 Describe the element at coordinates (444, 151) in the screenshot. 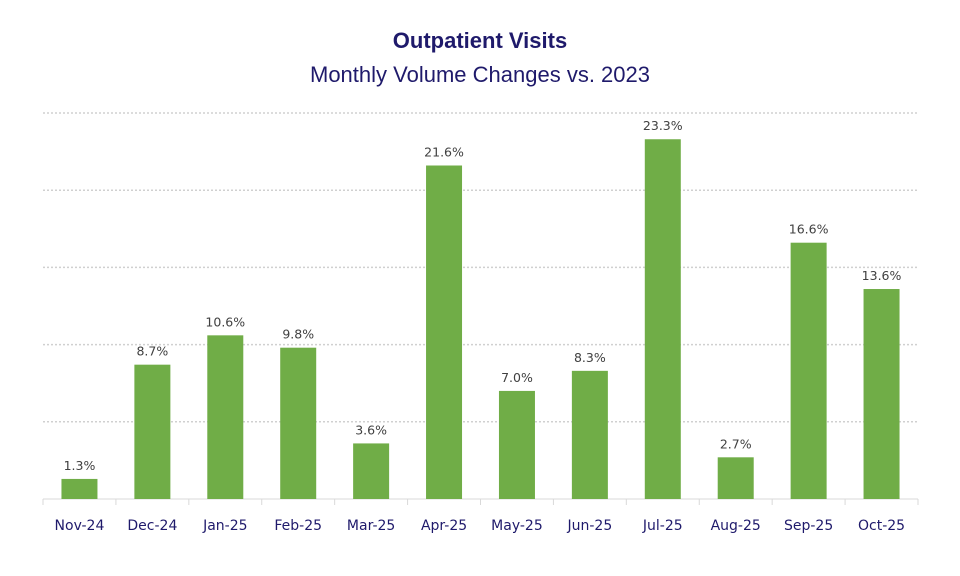

I see `data-label: 21.6%` at that location.